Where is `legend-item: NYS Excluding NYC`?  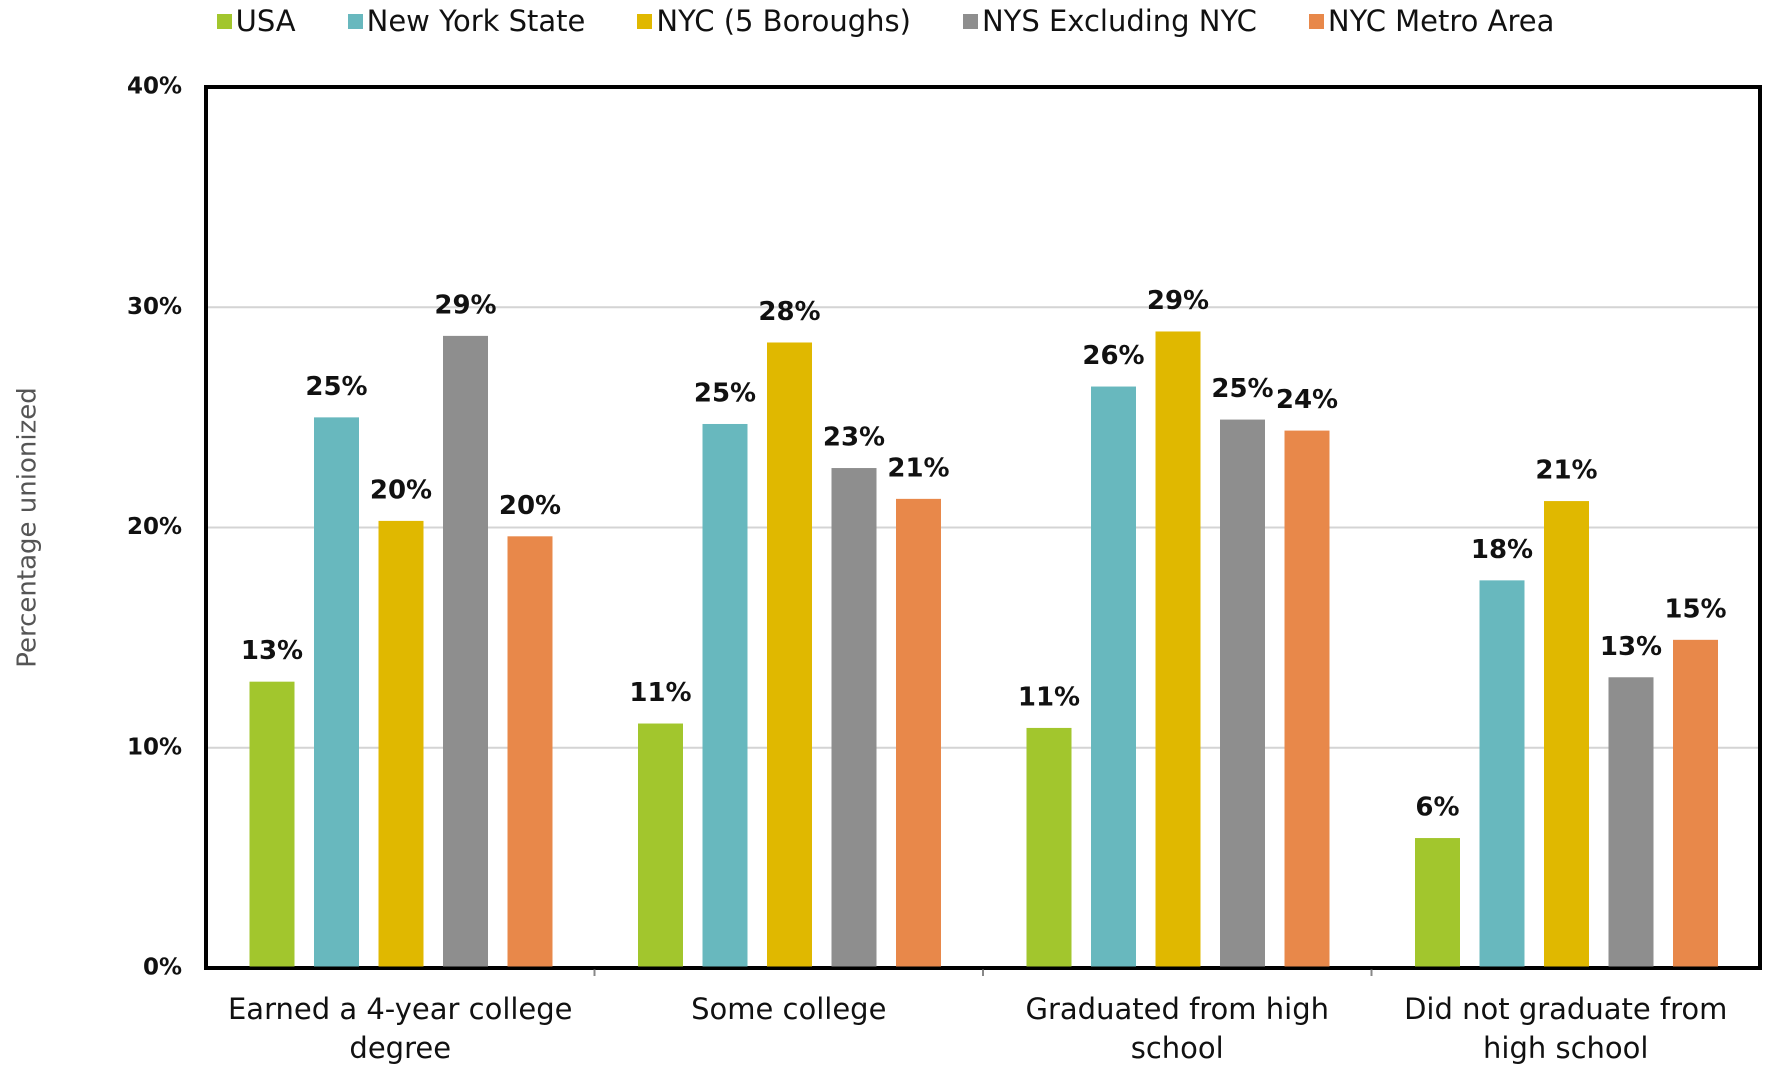
legend-item: NYS Excluding NYC is located at coordinates (1109, 21).